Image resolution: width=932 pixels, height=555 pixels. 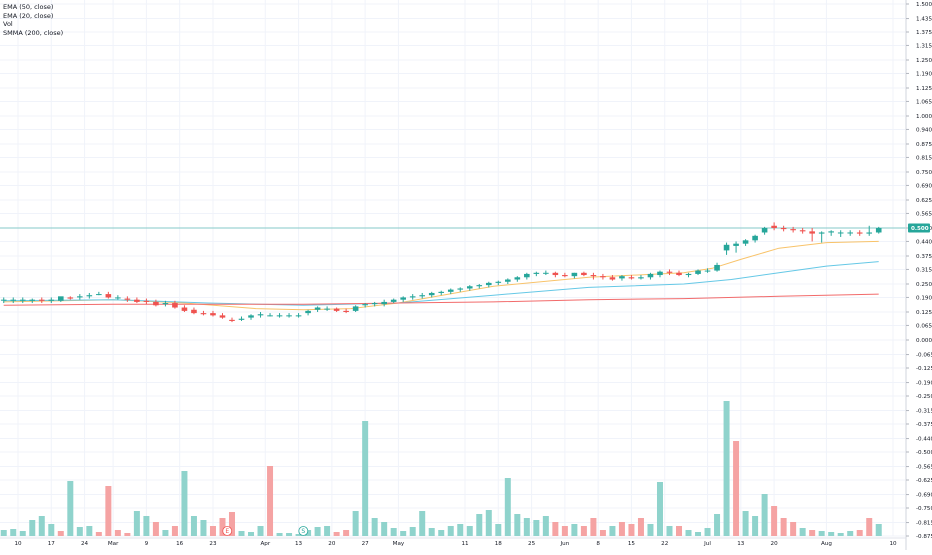 What do you see at coordinates (924, 341) in the screenshot?
I see `price-tick-label: 0.000` at bounding box center [924, 341].